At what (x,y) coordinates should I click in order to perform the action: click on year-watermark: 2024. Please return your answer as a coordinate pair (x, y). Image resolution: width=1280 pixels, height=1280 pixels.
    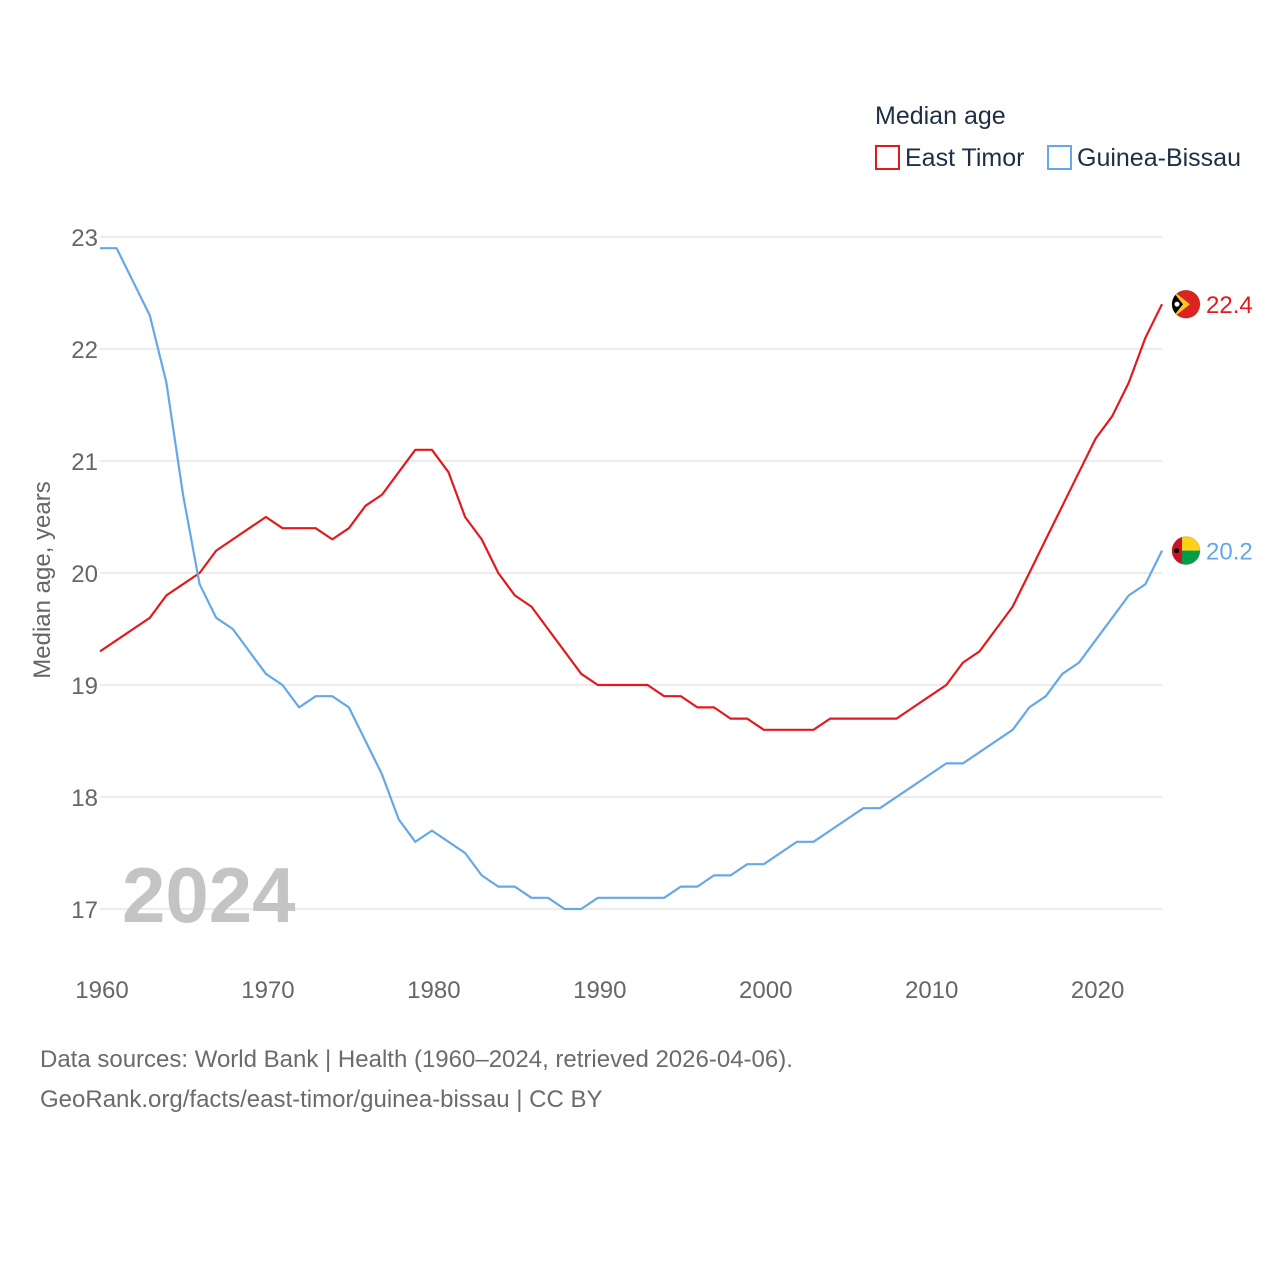
    Looking at the image, I should click on (209, 895).